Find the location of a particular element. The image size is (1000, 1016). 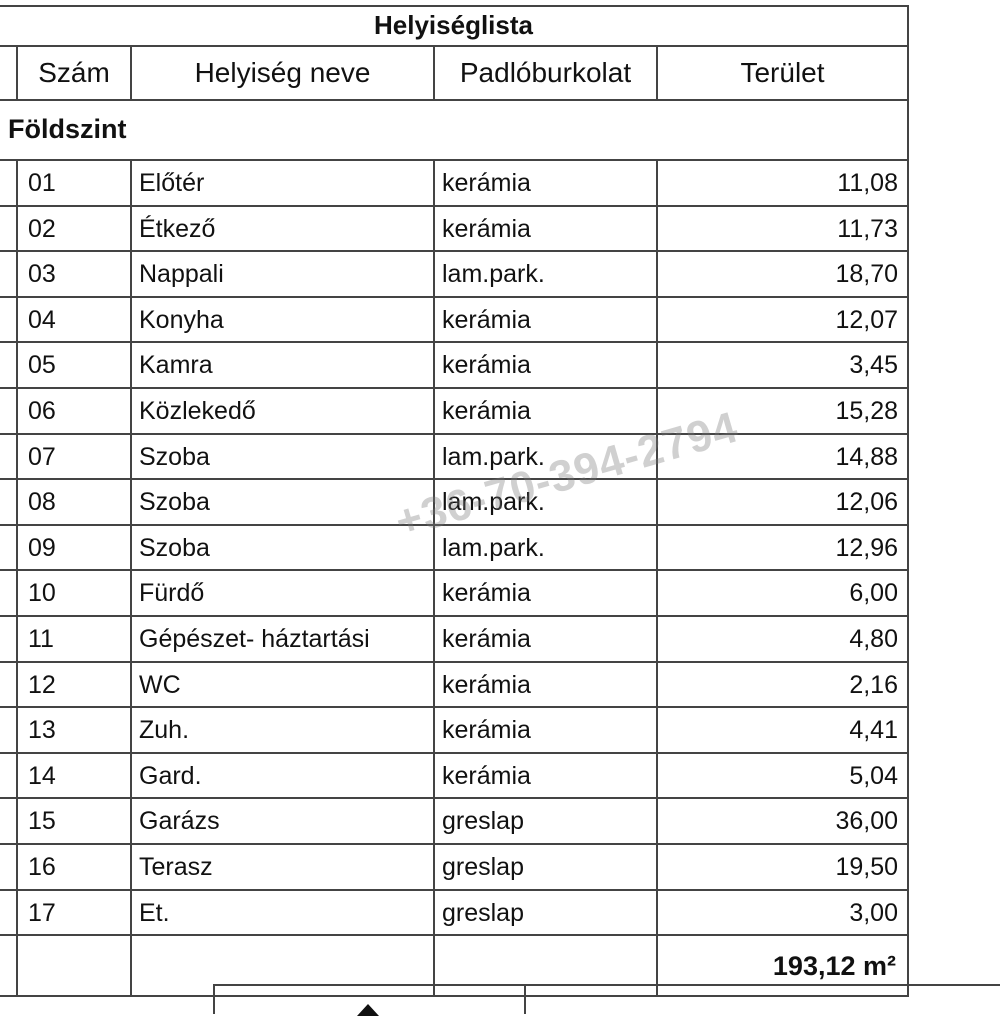

room-number: 05 is located at coordinates (42, 365).